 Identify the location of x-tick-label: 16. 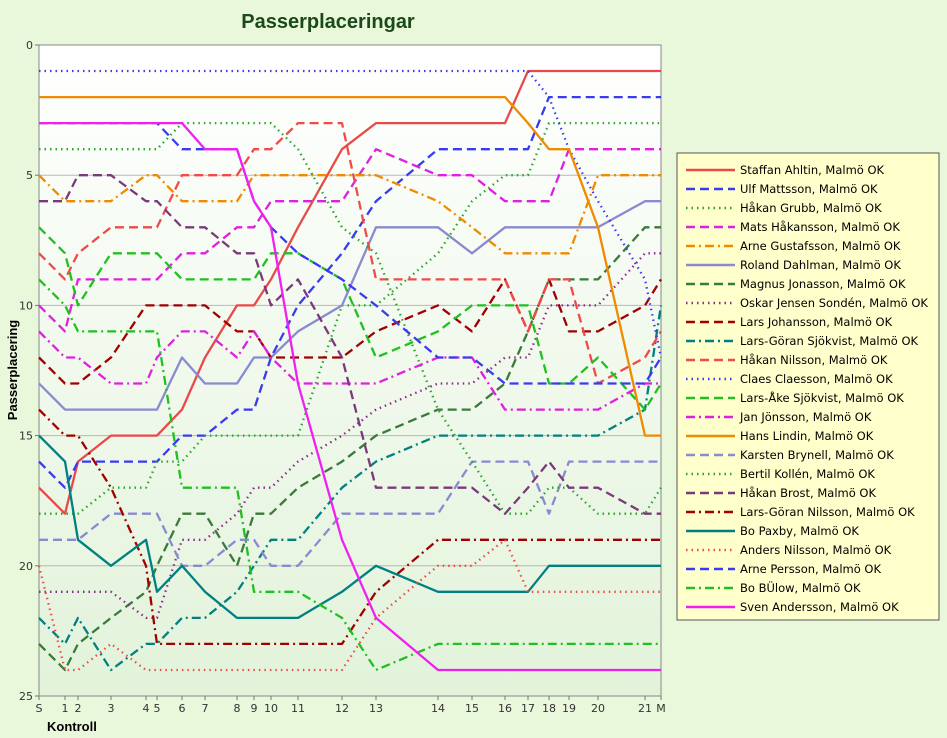
(505, 708).